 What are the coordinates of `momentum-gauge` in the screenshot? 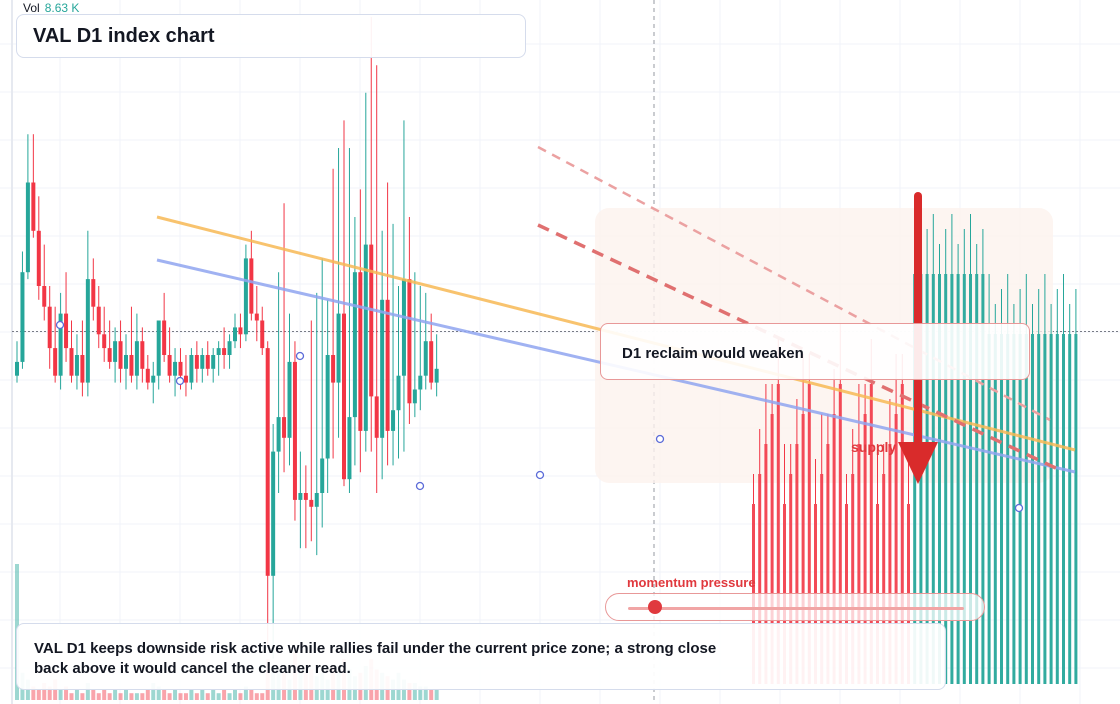 It's located at (795, 607).